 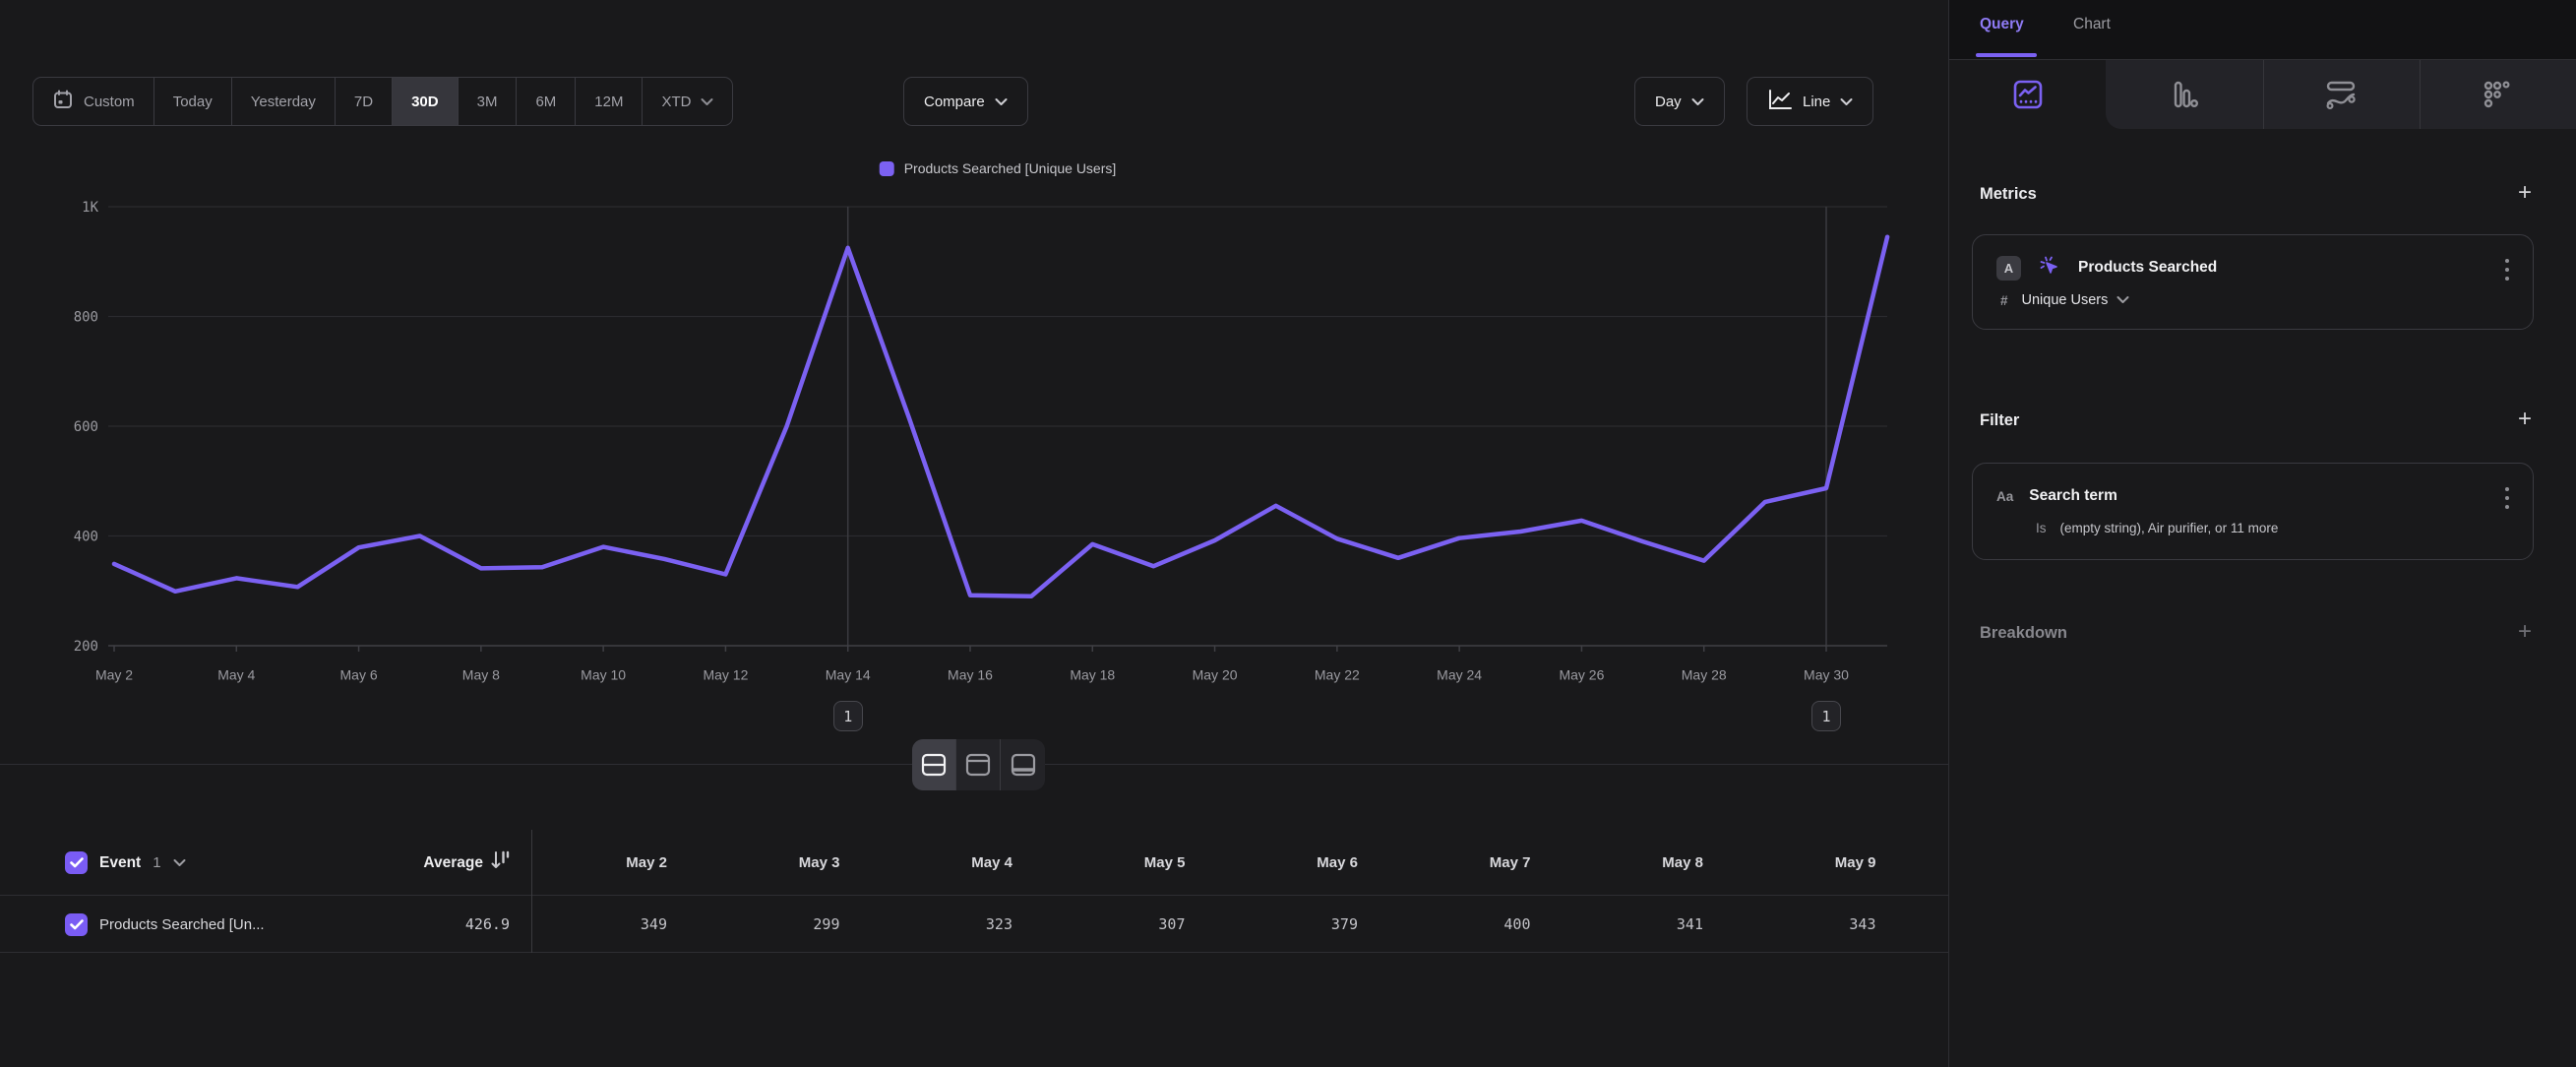 What do you see at coordinates (1855, 863) in the screenshot?
I see `date-column-header: May 9` at bounding box center [1855, 863].